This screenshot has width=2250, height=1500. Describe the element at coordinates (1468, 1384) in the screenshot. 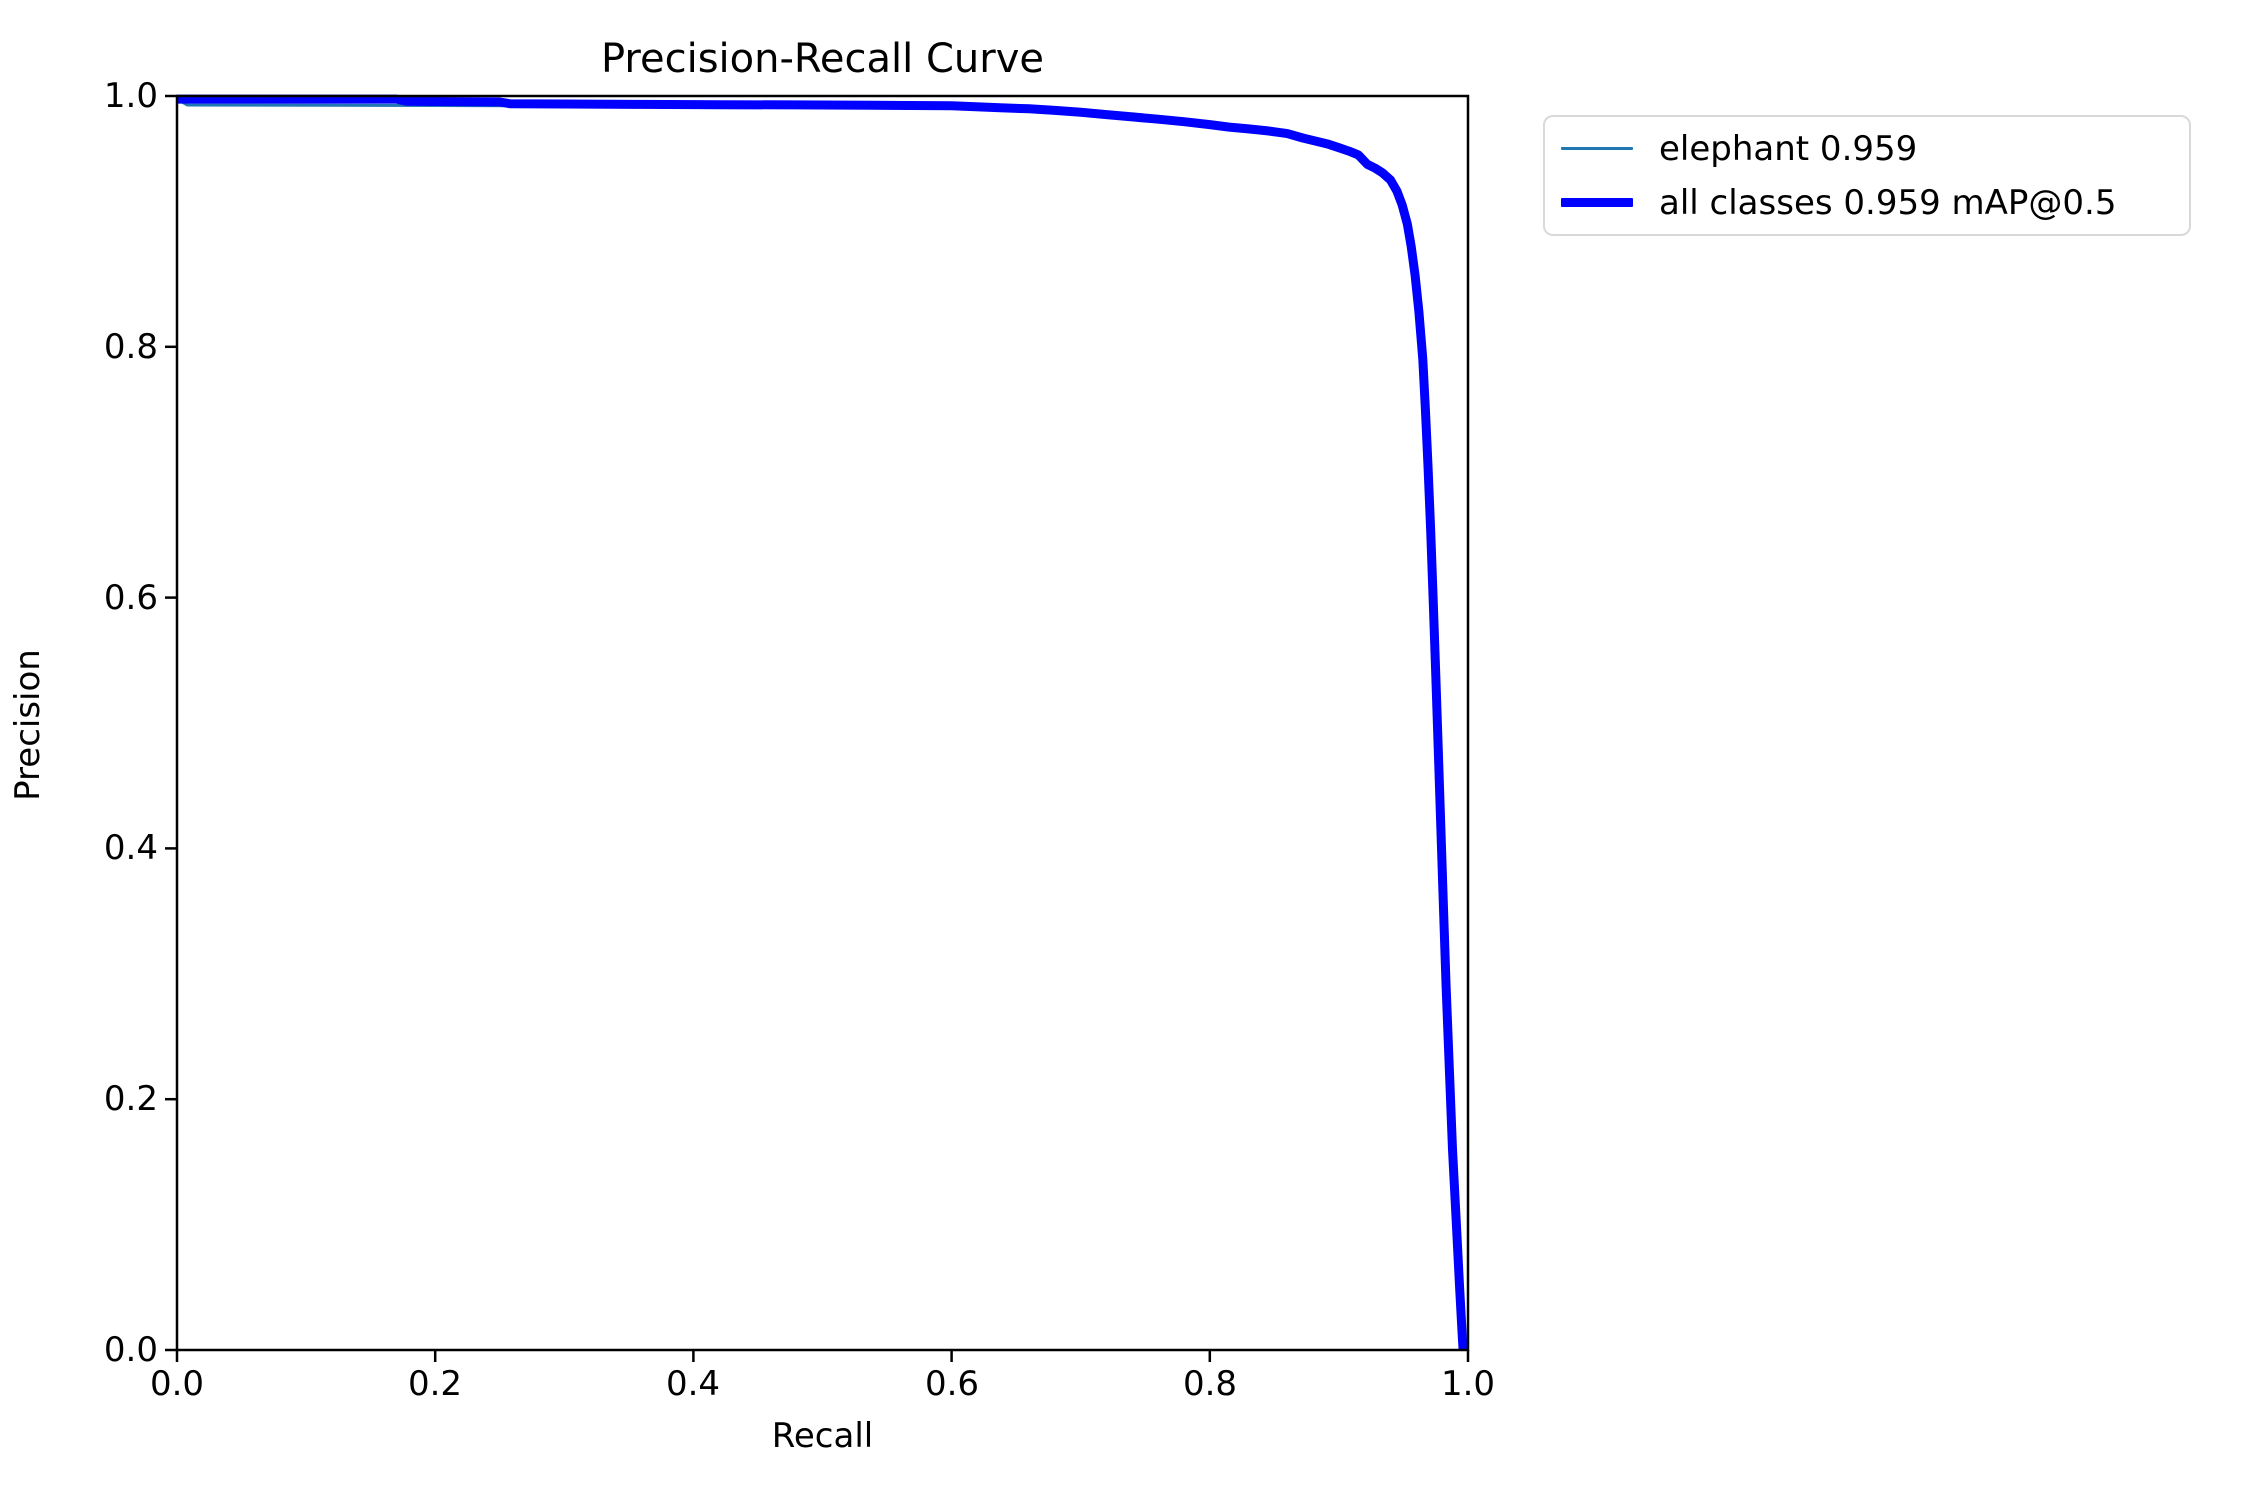

I see `x-tick-label: 1.0` at that location.